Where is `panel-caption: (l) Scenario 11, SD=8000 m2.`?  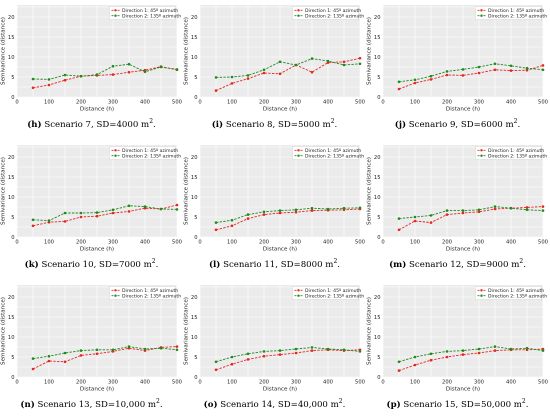 panel-caption: (l) Scenario 11, SD=8000 m2. is located at coordinates (274, 264).